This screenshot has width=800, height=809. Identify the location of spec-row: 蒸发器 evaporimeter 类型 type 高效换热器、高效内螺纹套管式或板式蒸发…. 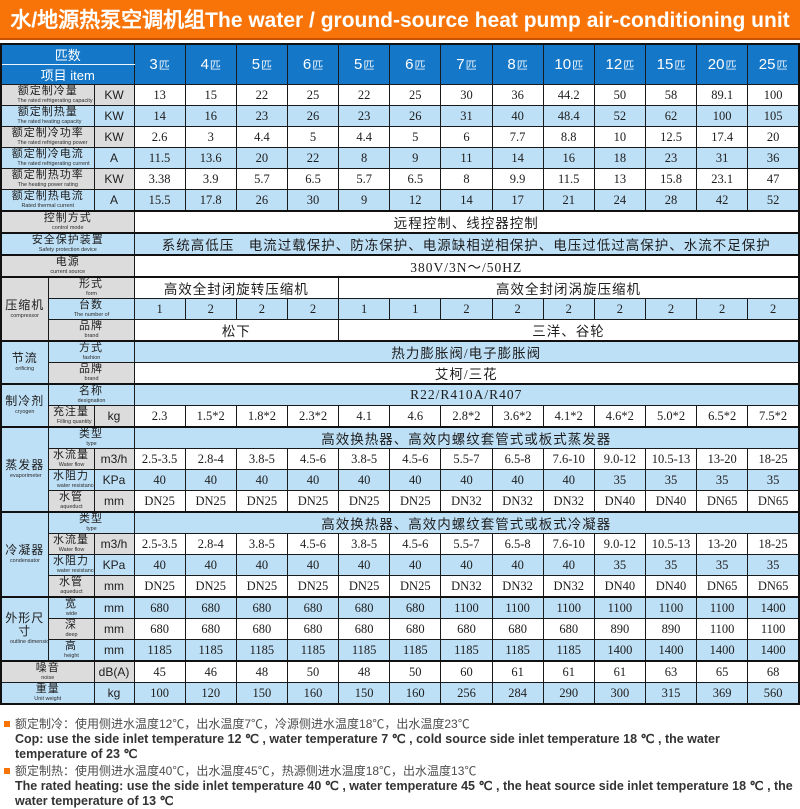
(400, 469).